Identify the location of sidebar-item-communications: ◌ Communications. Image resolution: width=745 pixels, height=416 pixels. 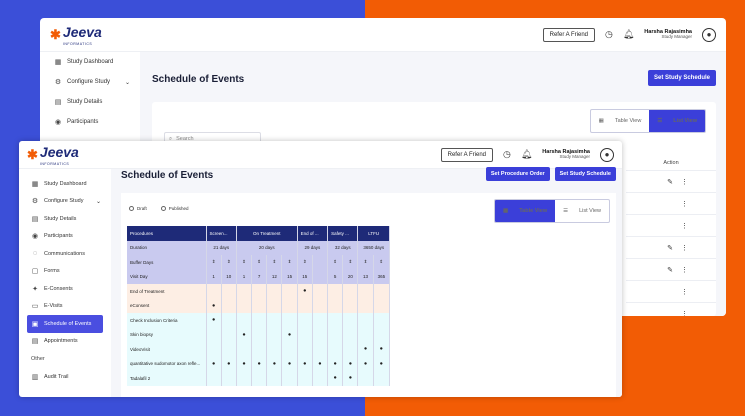
(65, 254).